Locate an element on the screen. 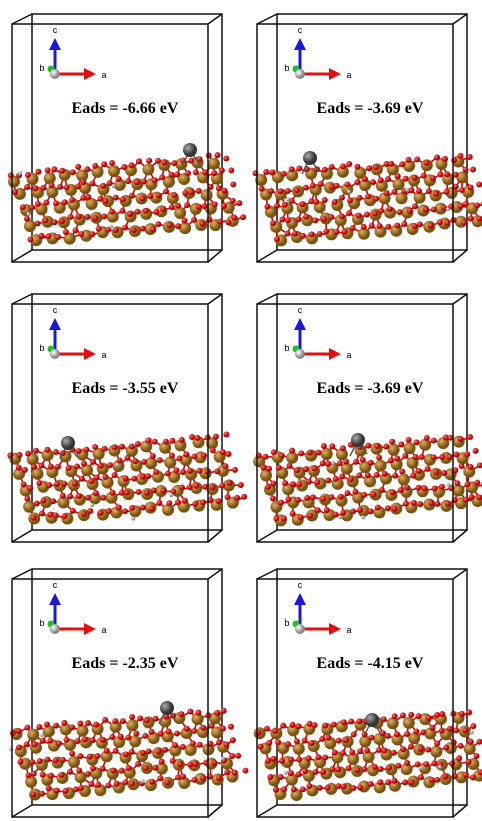 This screenshot has width=482, height=821. cell-front is located at coordinates (110, 698).